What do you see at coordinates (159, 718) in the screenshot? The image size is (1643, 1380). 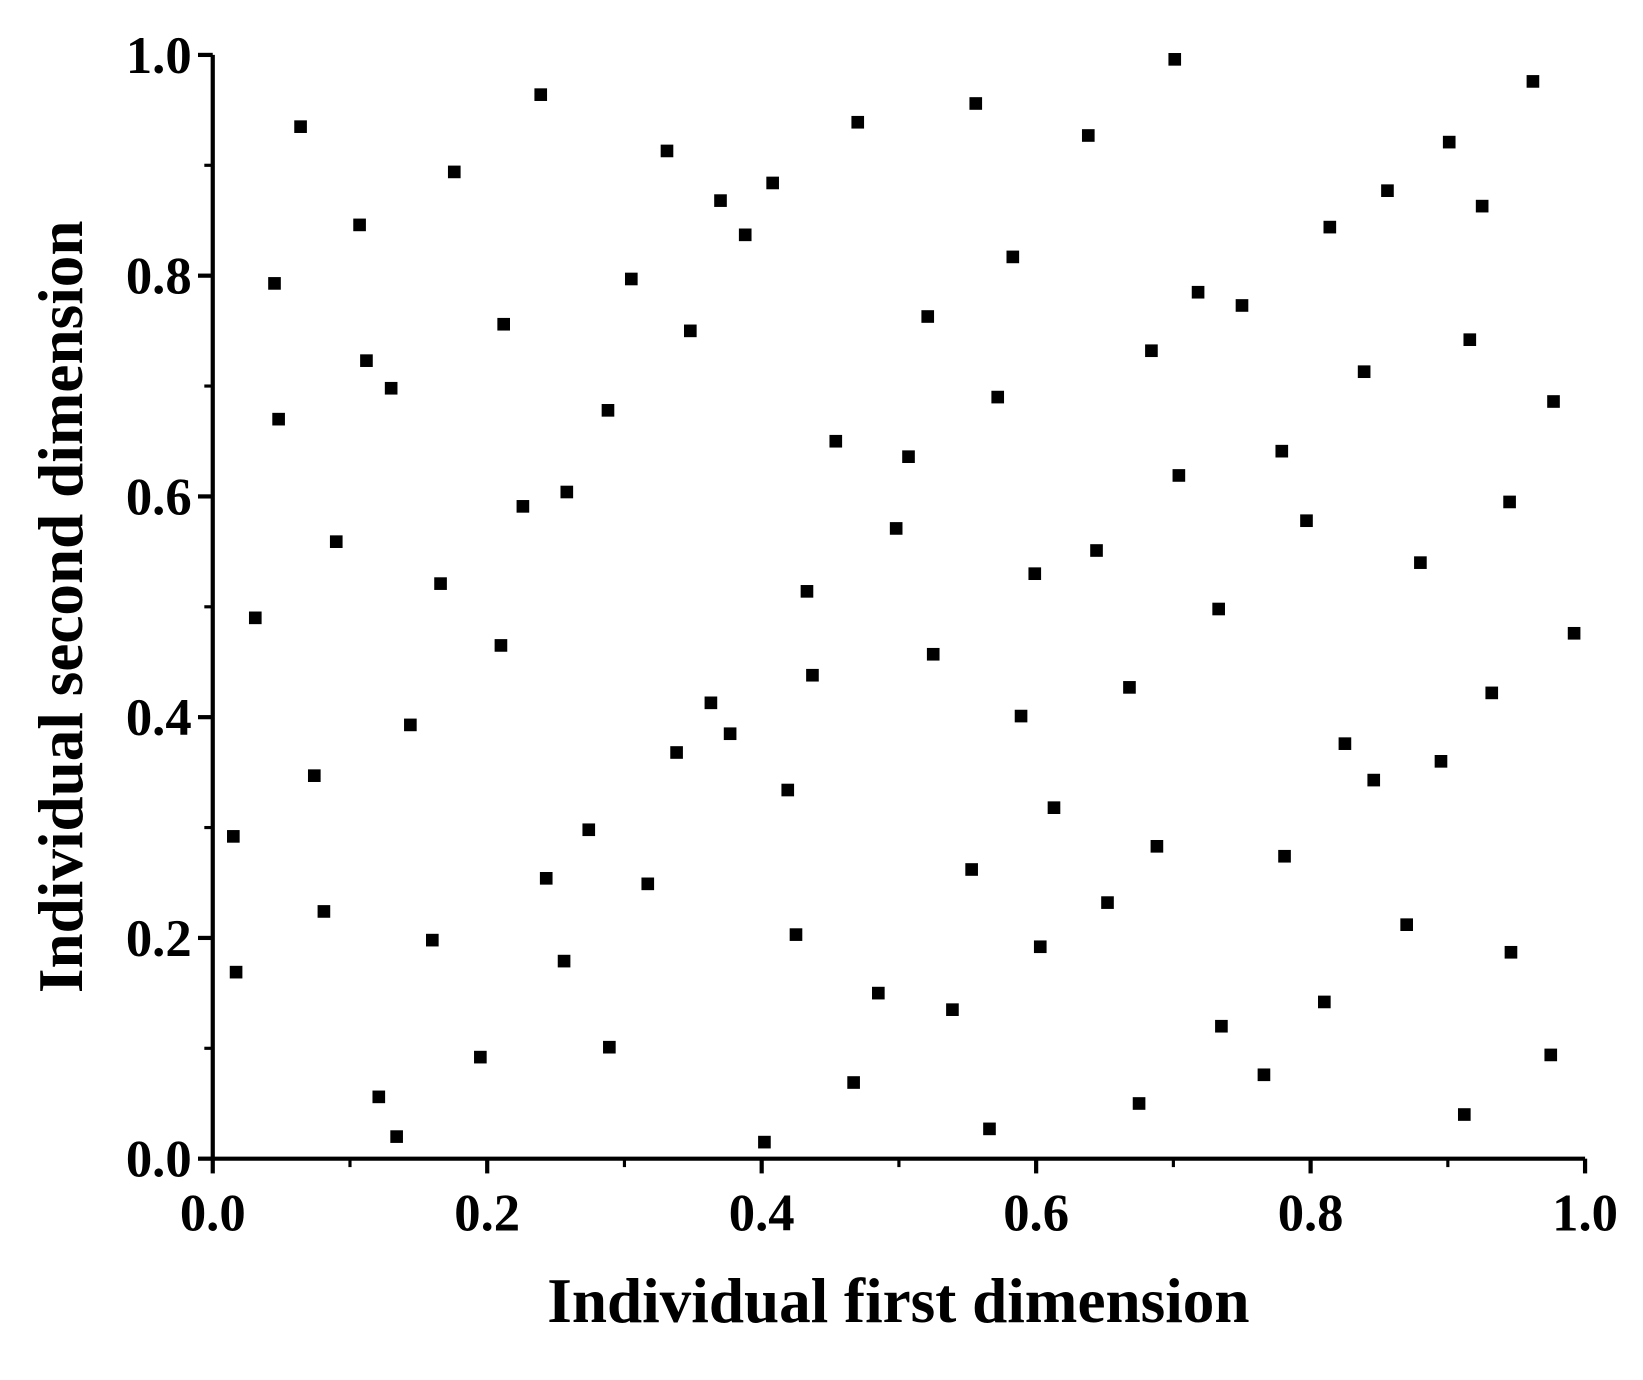 I see `y-tick-label: 0.4` at bounding box center [159, 718].